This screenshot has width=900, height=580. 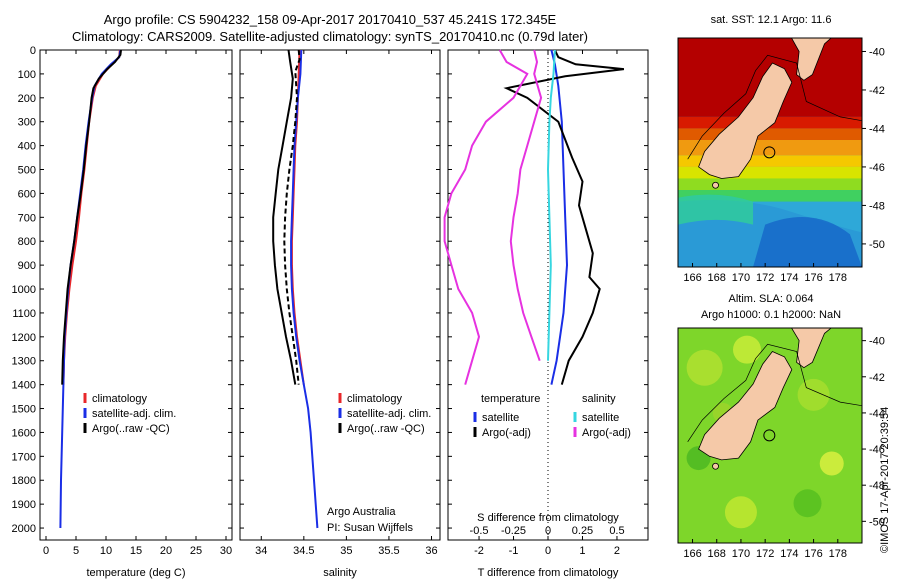 What do you see at coordinates (617, 551) in the screenshot?
I see `differences-xtick-label: 2` at bounding box center [617, 551].